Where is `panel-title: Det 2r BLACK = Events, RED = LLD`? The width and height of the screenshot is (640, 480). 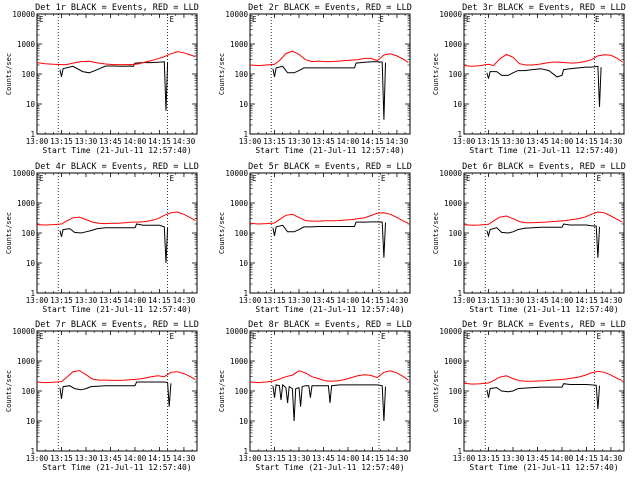 panel-title: Det 2r BLACK = Events, RED = LLD is located at coordinates (330, 8).